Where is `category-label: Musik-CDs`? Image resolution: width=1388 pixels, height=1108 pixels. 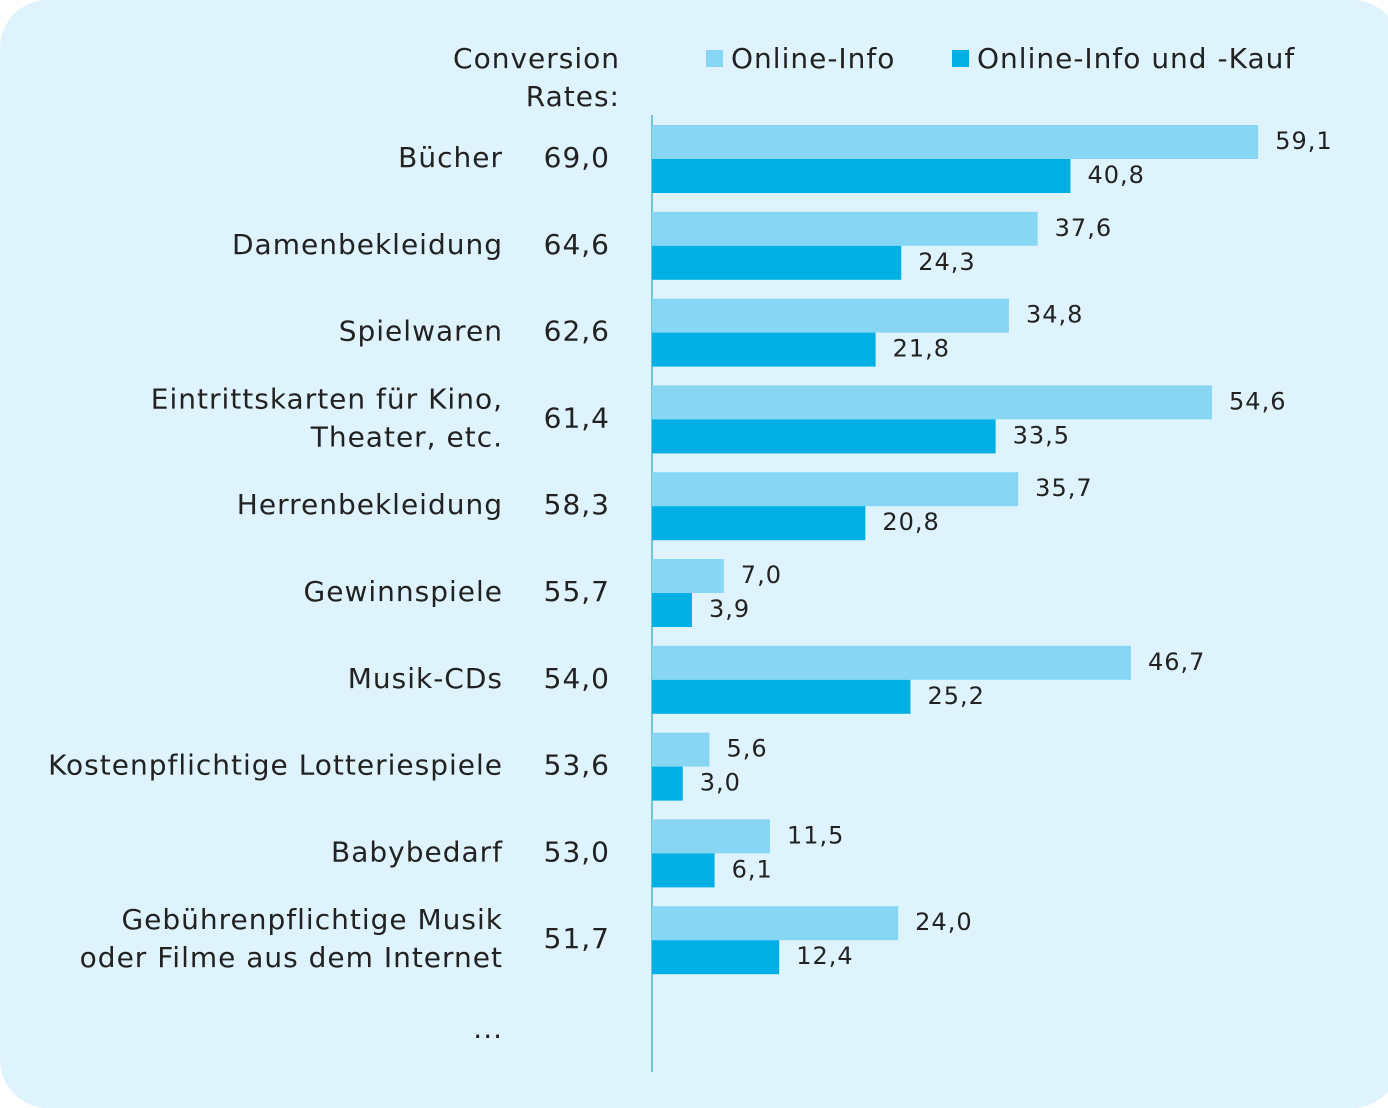 category-label: Musik-CDs is located at coordinates (425, 678).